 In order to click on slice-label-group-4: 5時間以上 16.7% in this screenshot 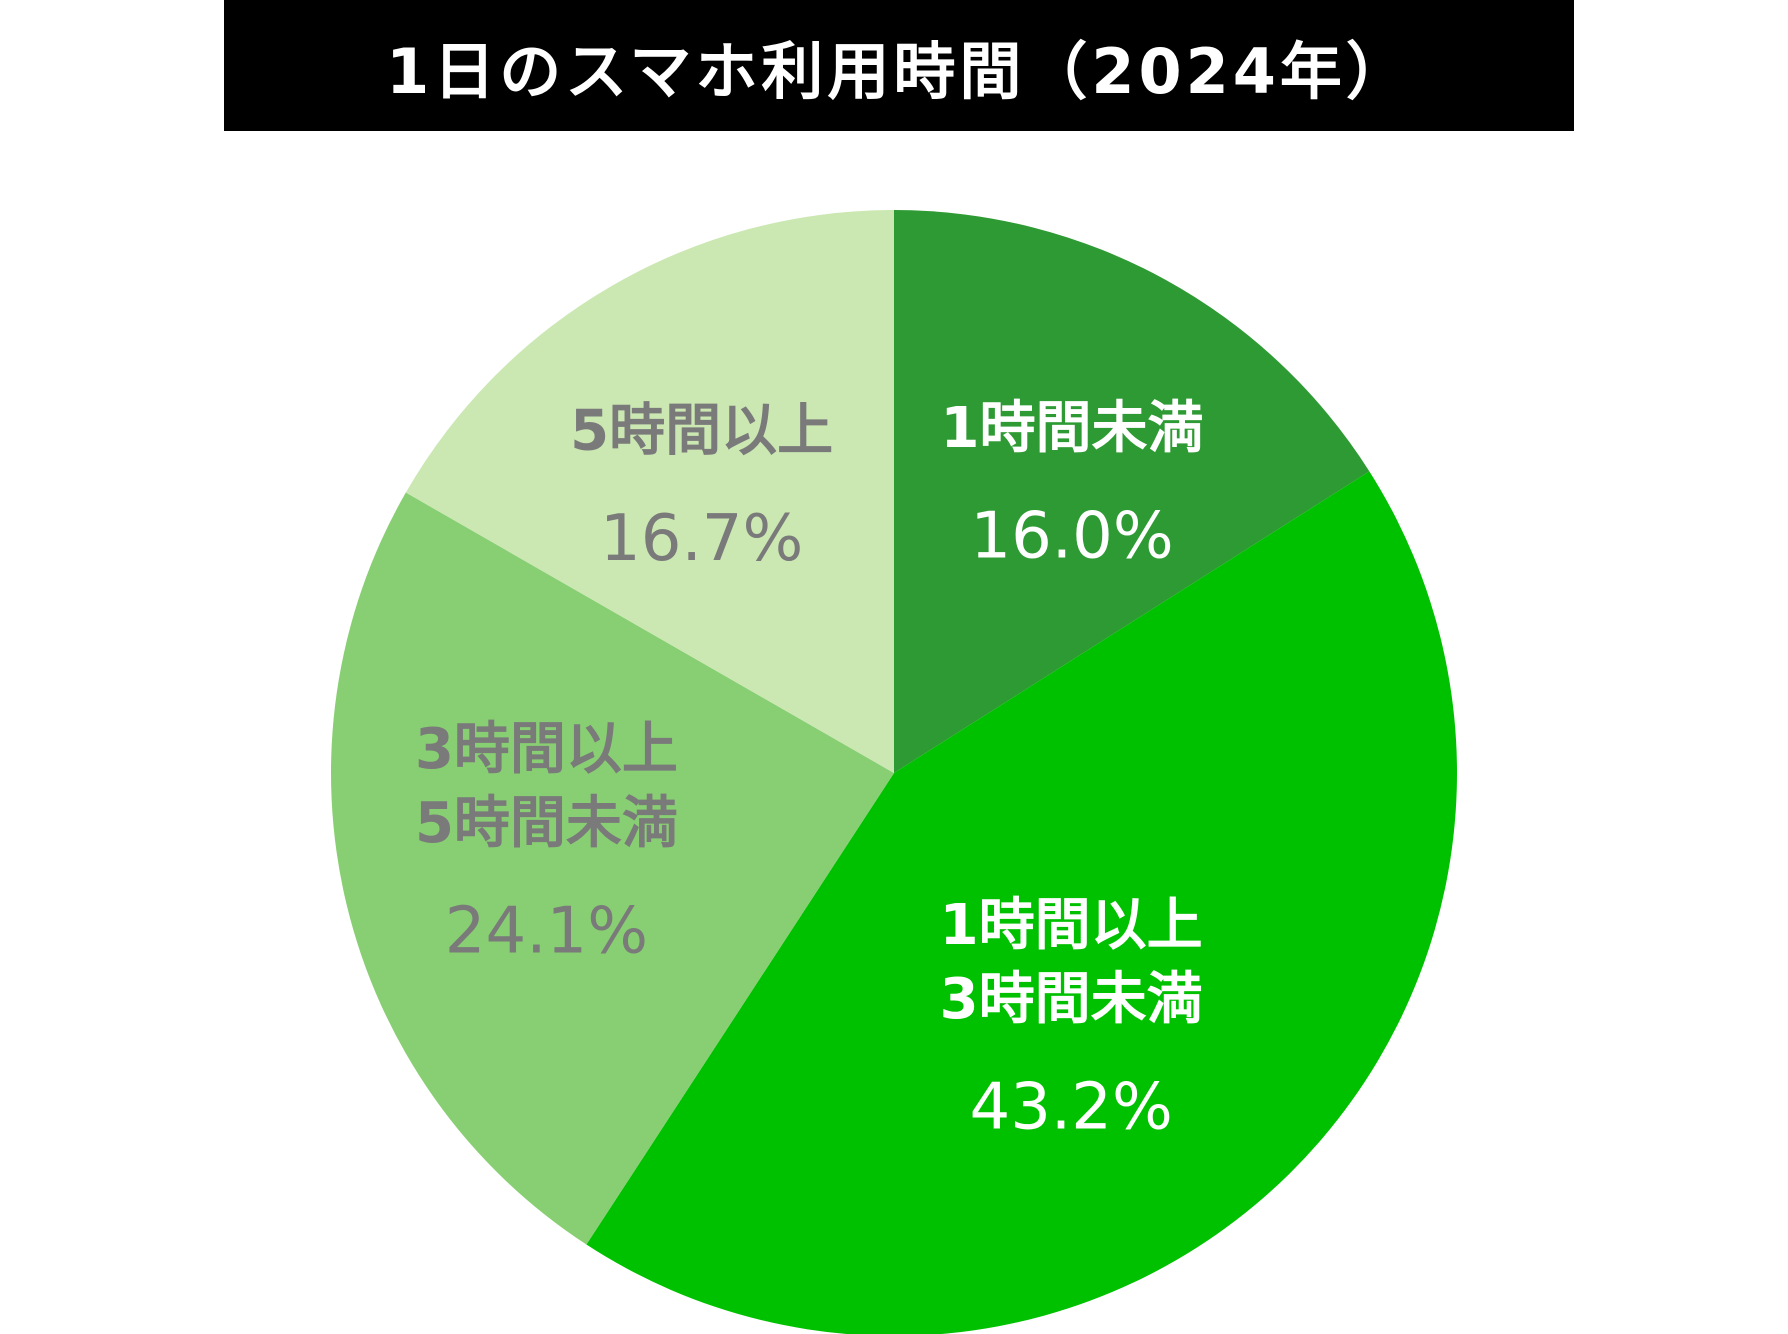, I will do `click(701, 487)`.